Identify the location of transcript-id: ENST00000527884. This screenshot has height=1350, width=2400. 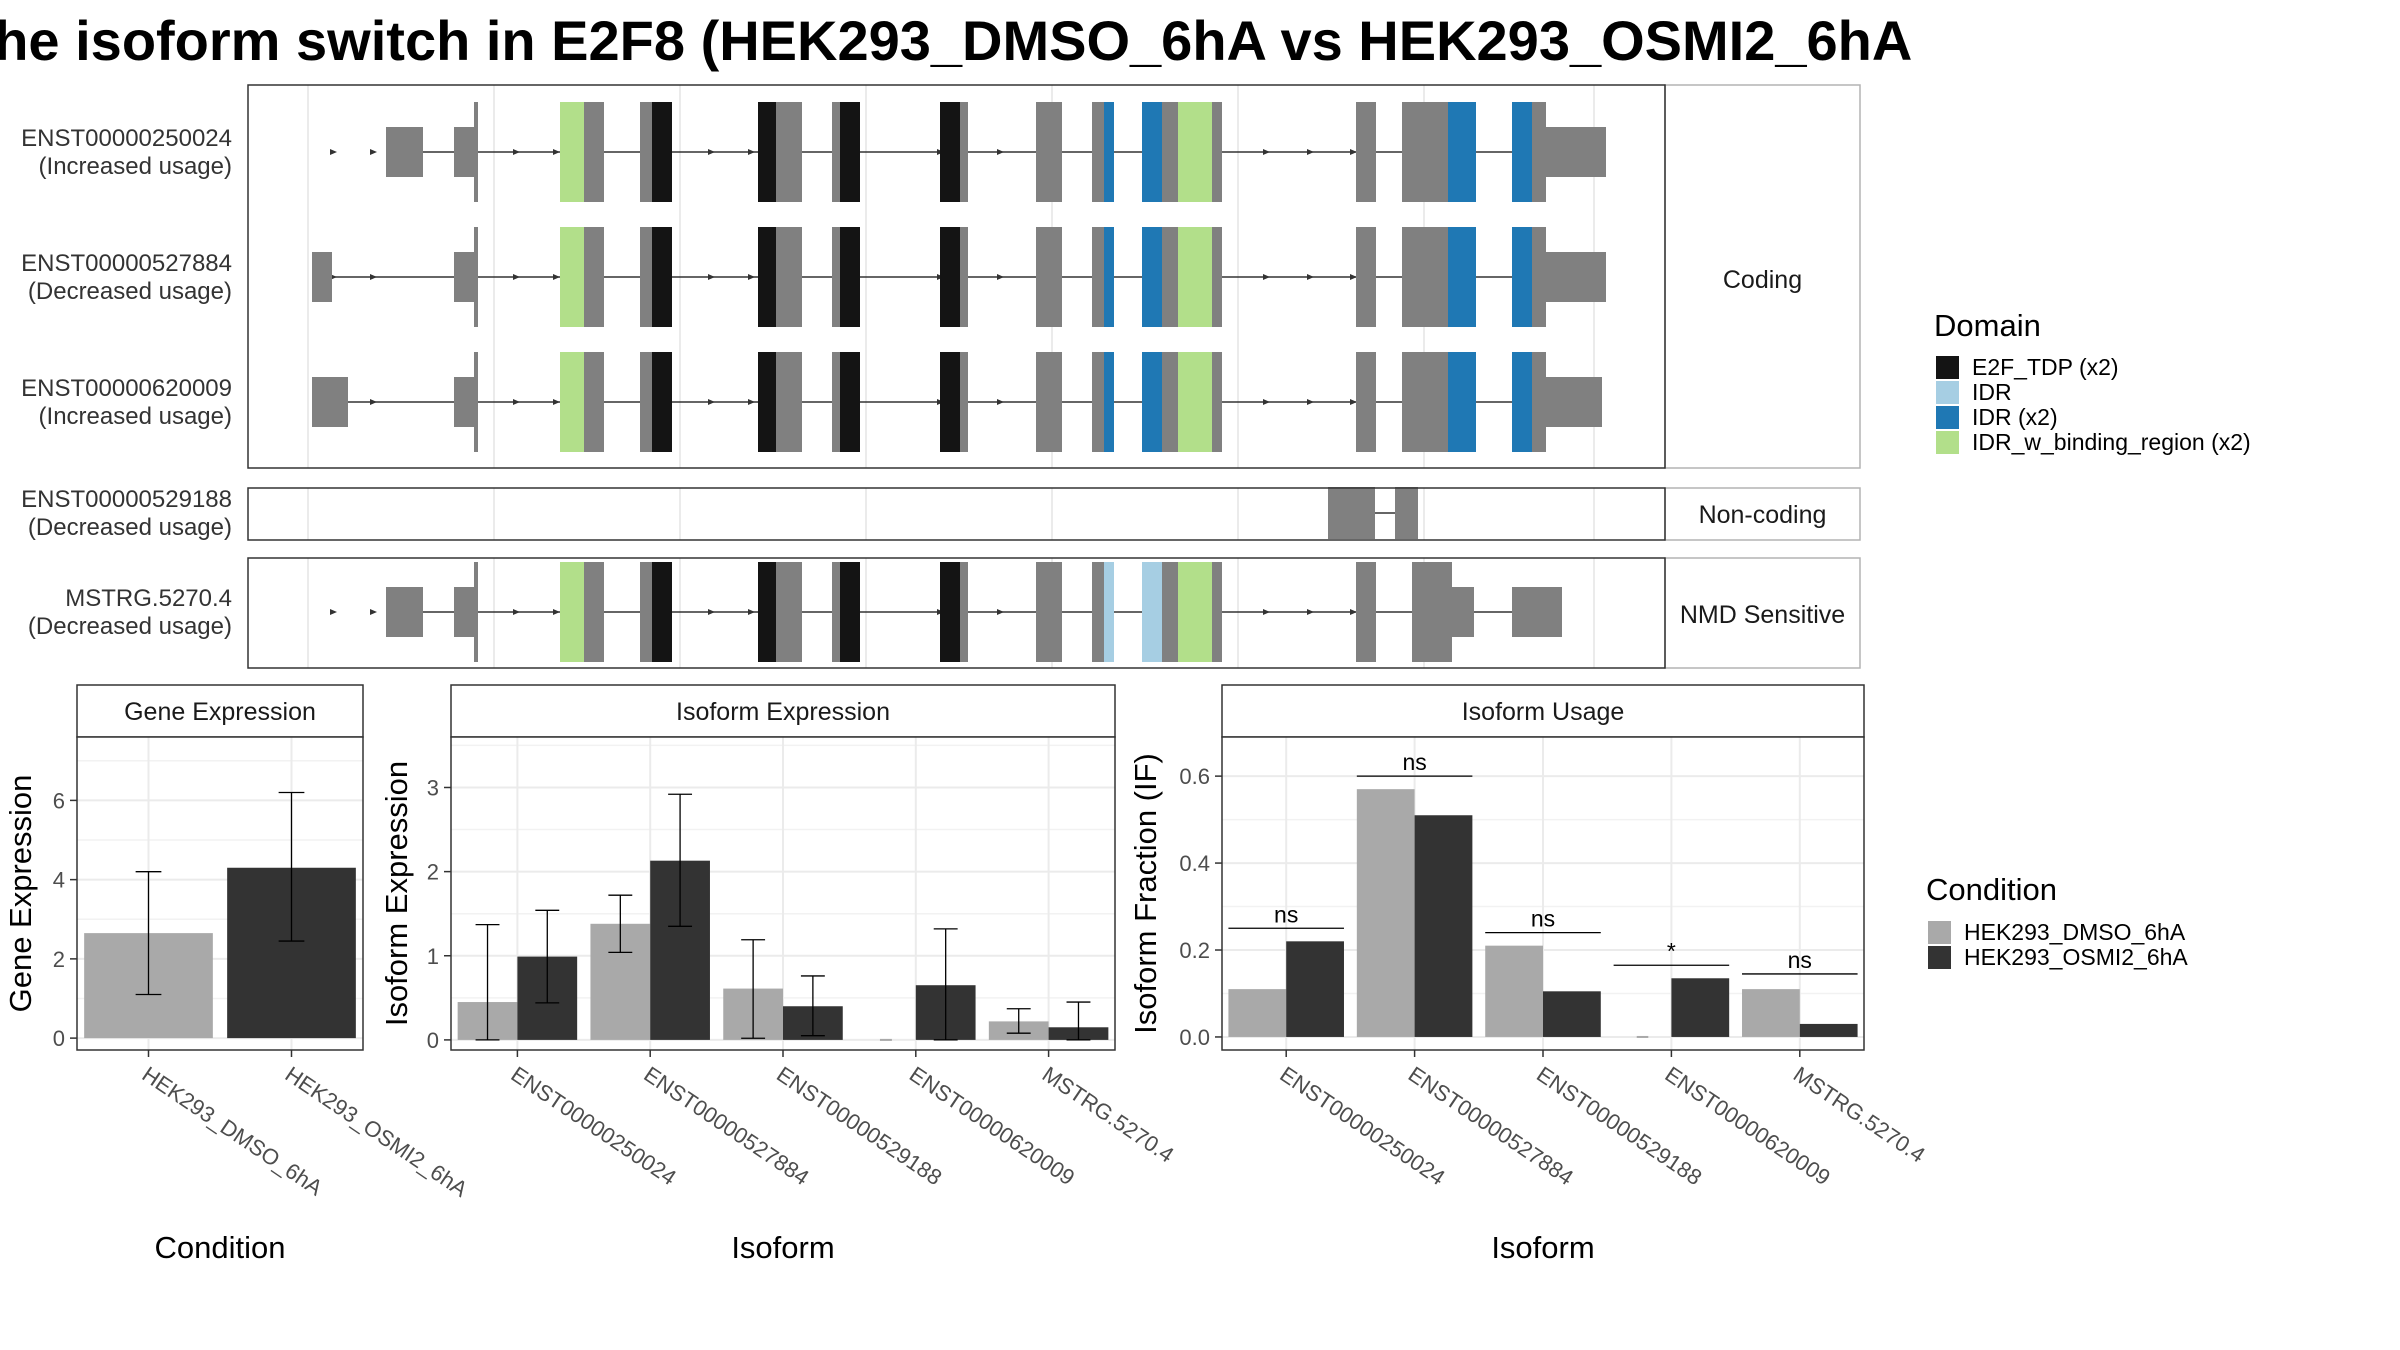
(126, 263).